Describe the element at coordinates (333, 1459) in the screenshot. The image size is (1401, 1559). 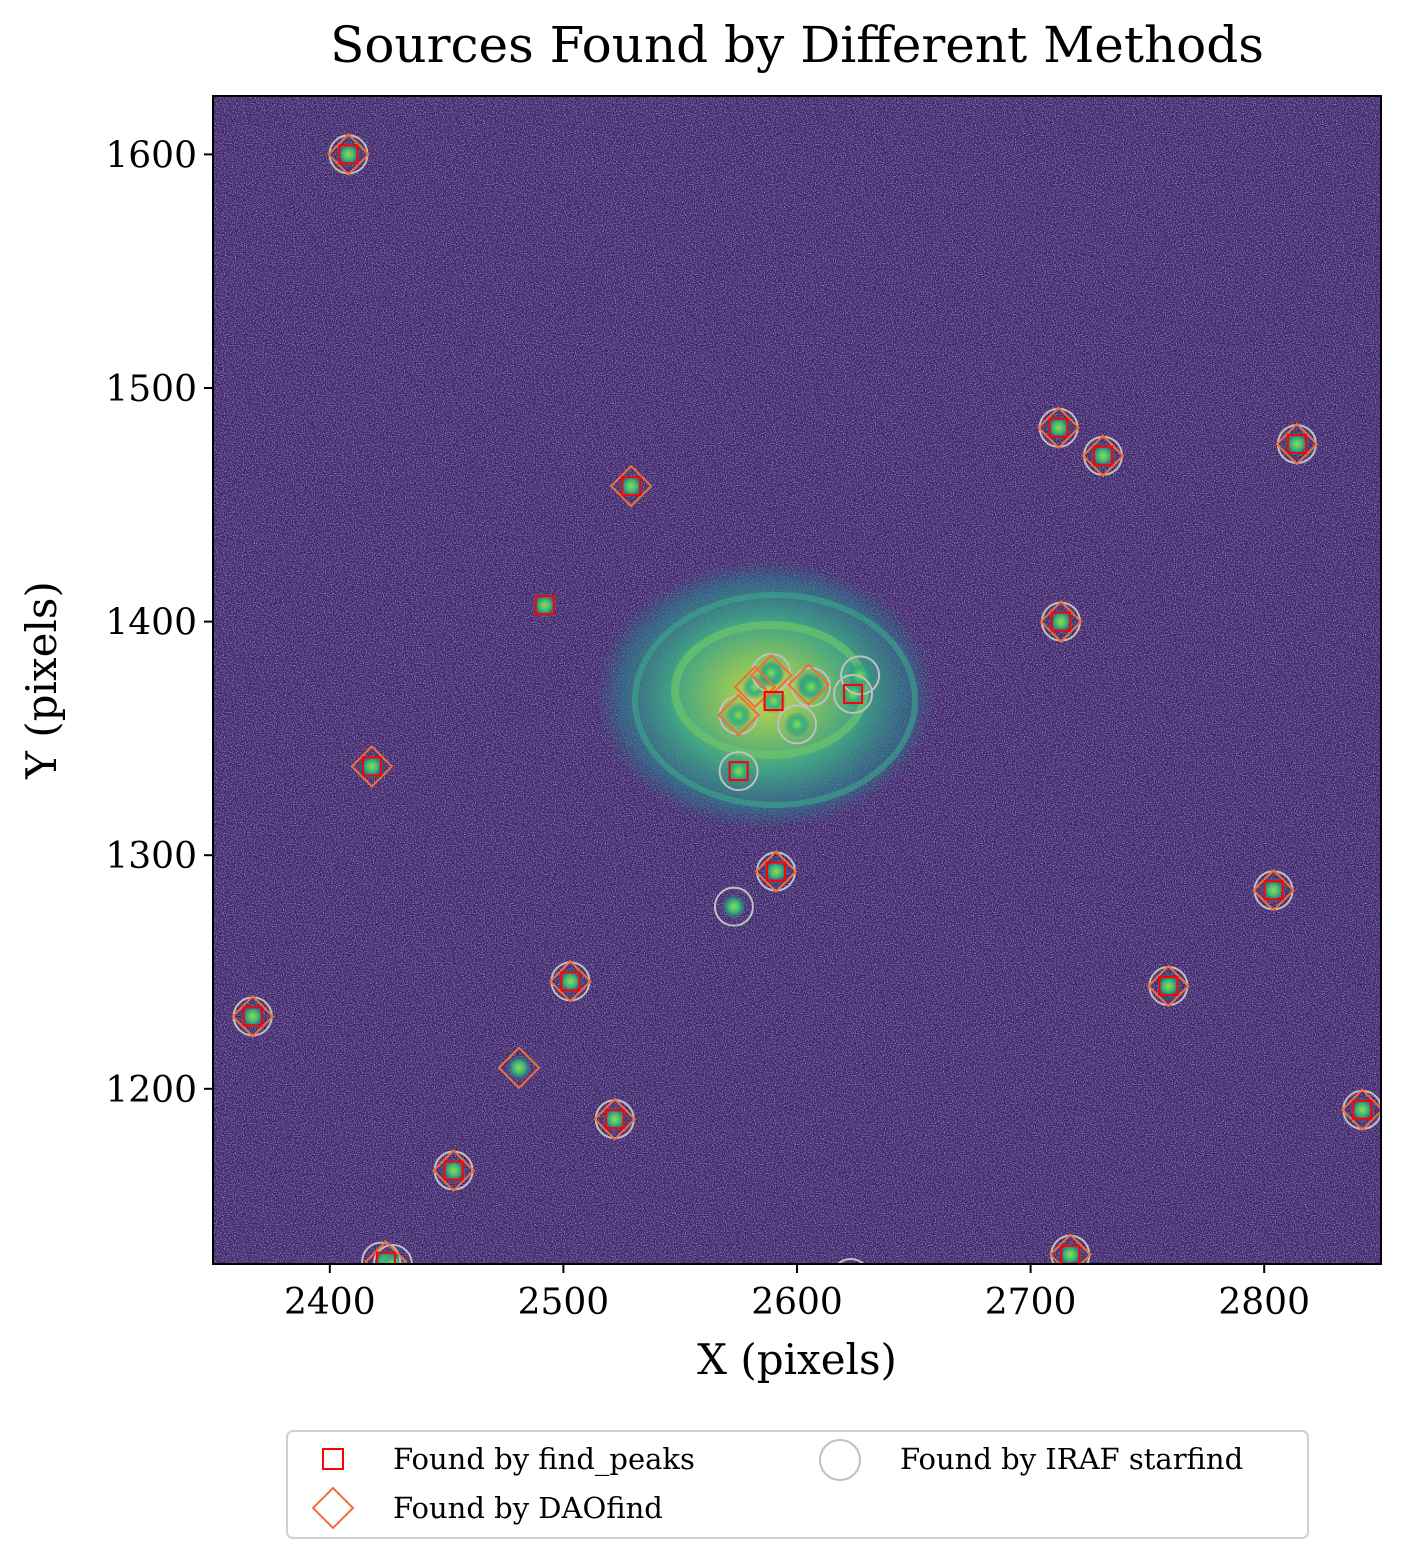
I see `legend-marker-find-peaks` at that location.